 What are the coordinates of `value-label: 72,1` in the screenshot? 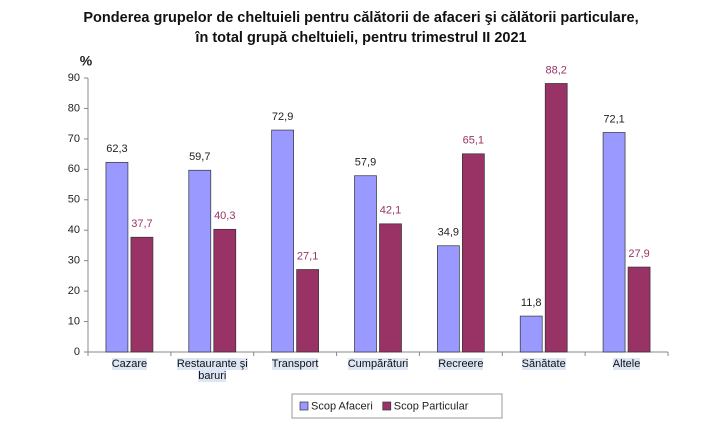 It's located at (613, 119).